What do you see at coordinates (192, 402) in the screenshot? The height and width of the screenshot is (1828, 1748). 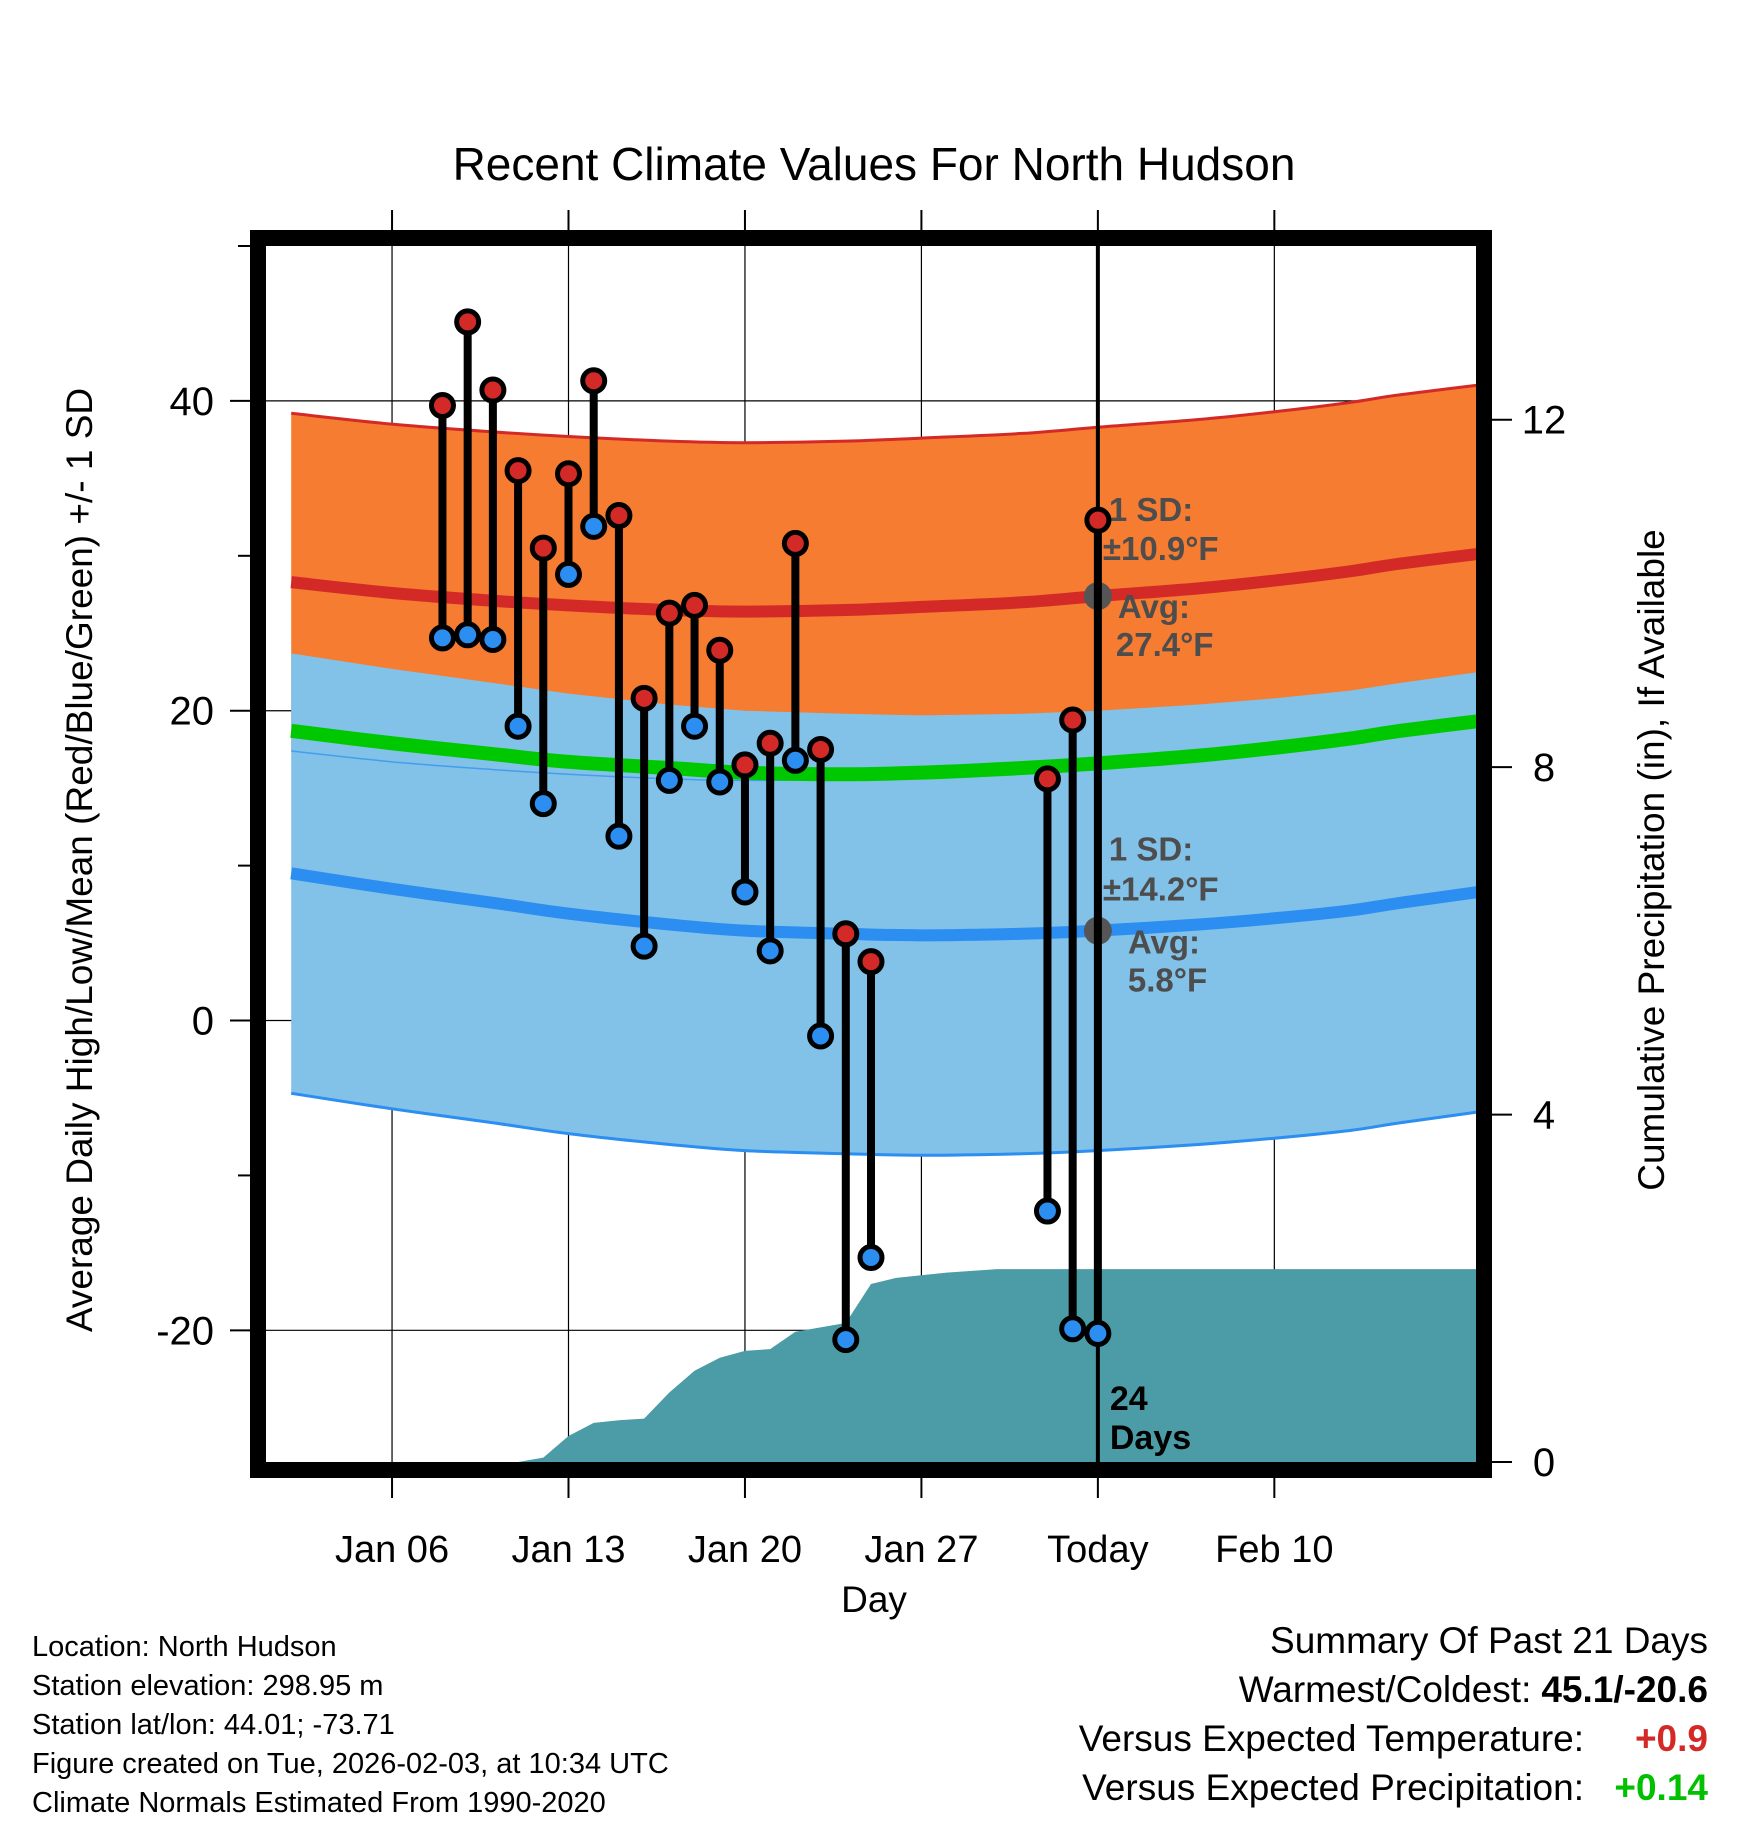 I see `y-tick-label: 40` at bounding box center [192, 402].